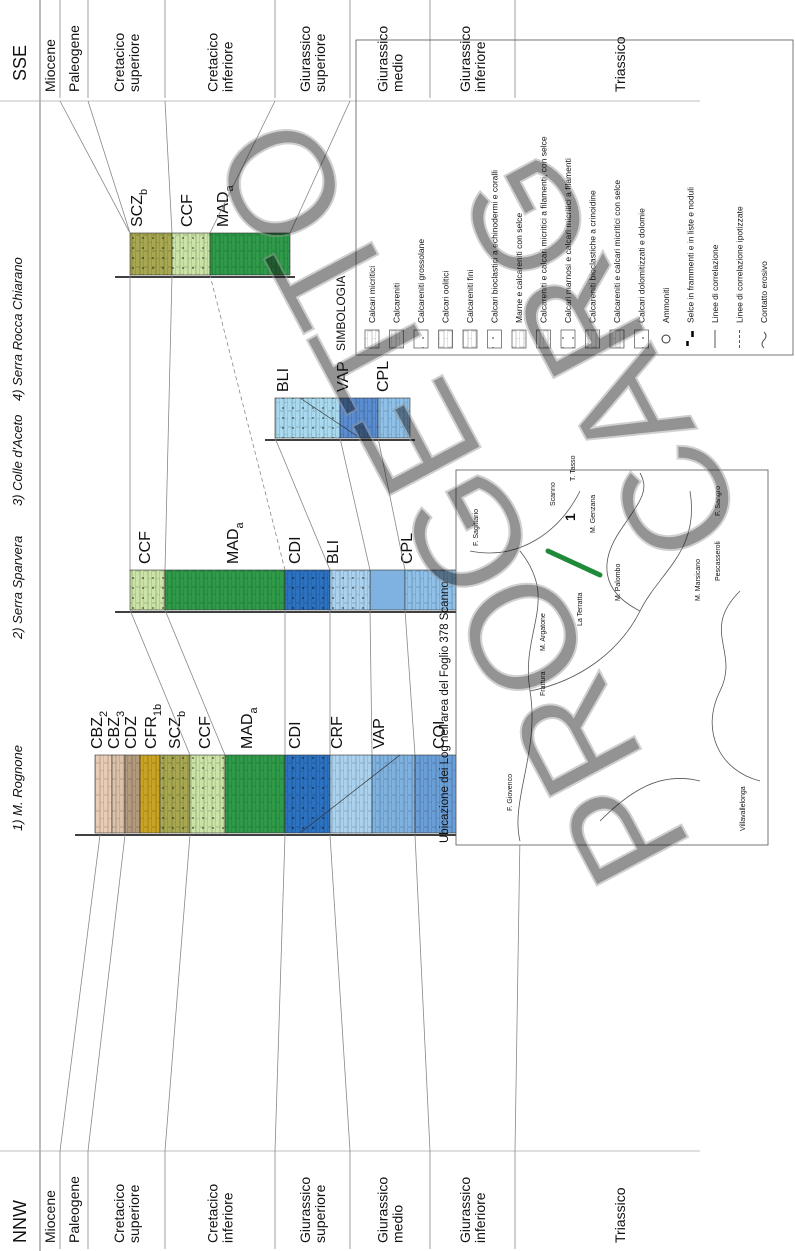 This screenshot has height=1251, width=795. Describe the element at coordinates (240, 524) in the screenshot. I see `unit-subscript: a` at that location.